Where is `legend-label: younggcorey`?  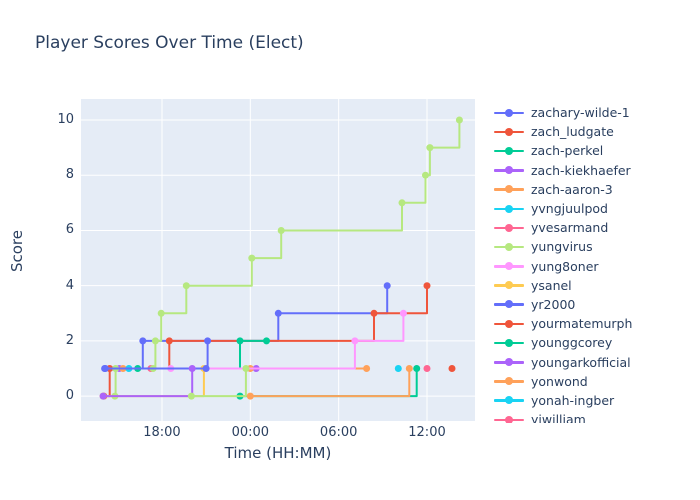 legend-label: younggcorey is located at coordinates (572, 343).